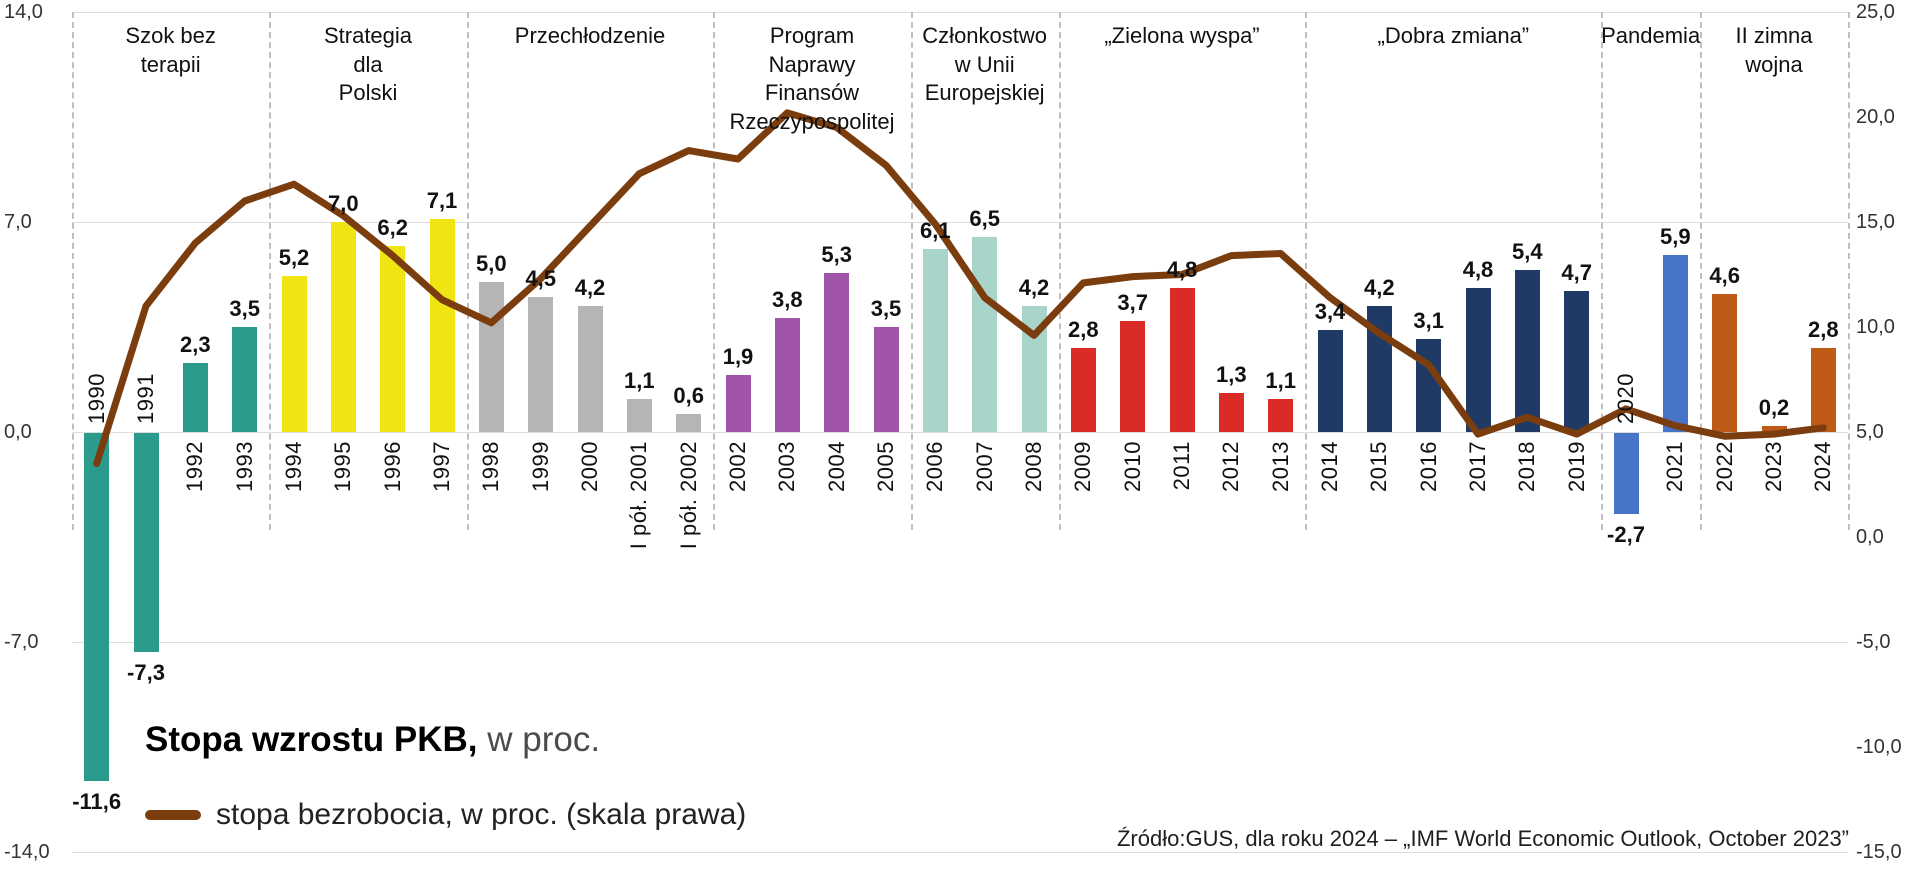 This screenshot has width=1920, height=872. Describe the element at coordinates (984, 93) in the screenshot. I see `era-label-line: Europejskiej` at that location.